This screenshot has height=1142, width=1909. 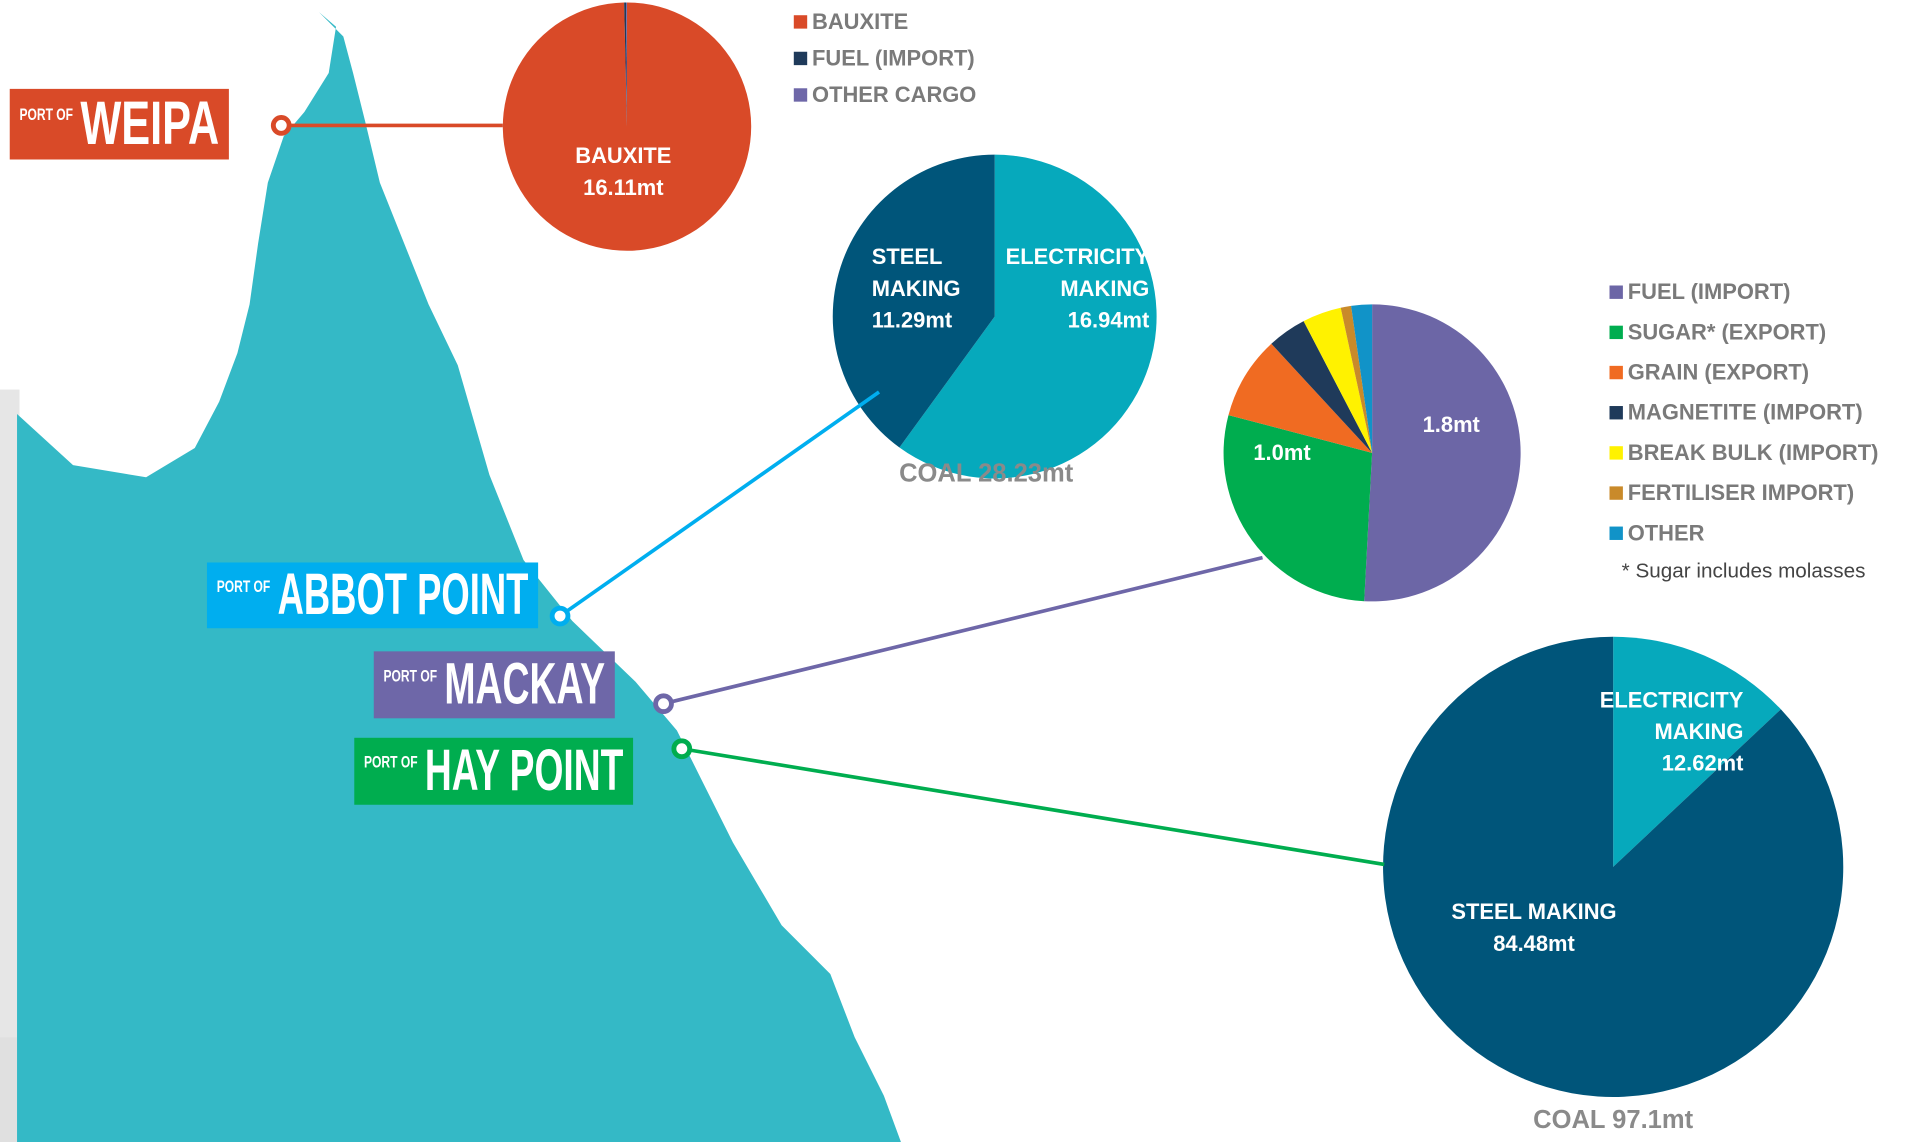 What do you see at coordinates (1718, 372) in the screenshot?
I see `legend-label: GRAIN (EXPORT)` at bounding box center [1718, 372].